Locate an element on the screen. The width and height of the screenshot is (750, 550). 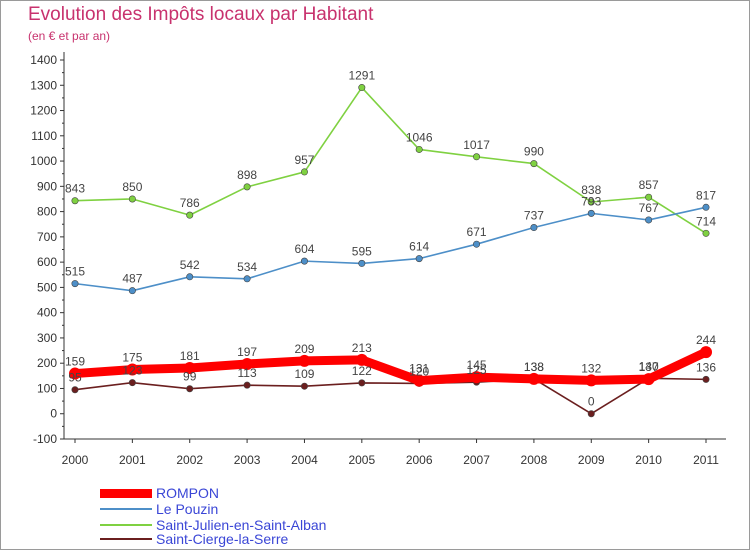
data-label: 838 is located at coordinates (591, 190).